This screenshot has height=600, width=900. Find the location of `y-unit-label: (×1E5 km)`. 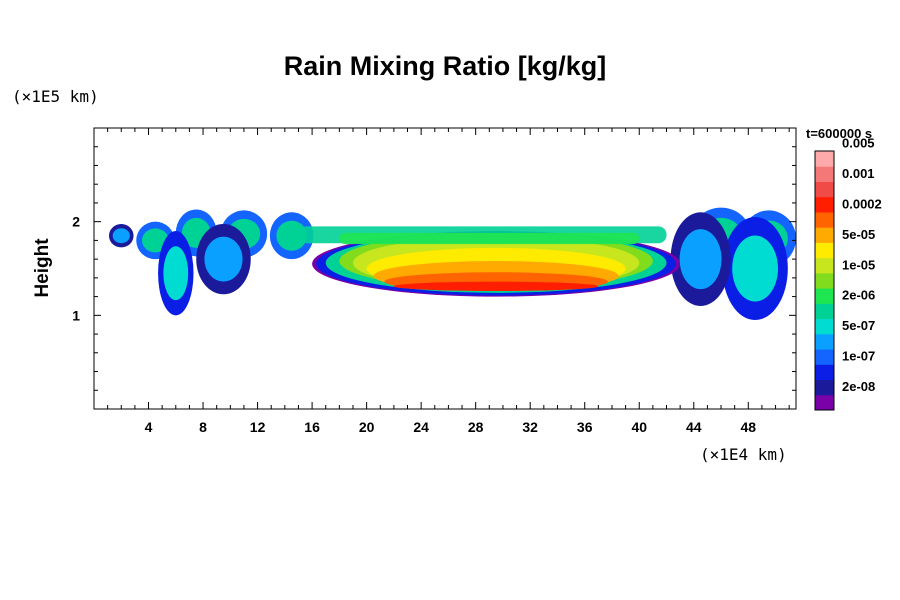

y-unit-label: (×1E5 km) is located at coordinates (55, 96).